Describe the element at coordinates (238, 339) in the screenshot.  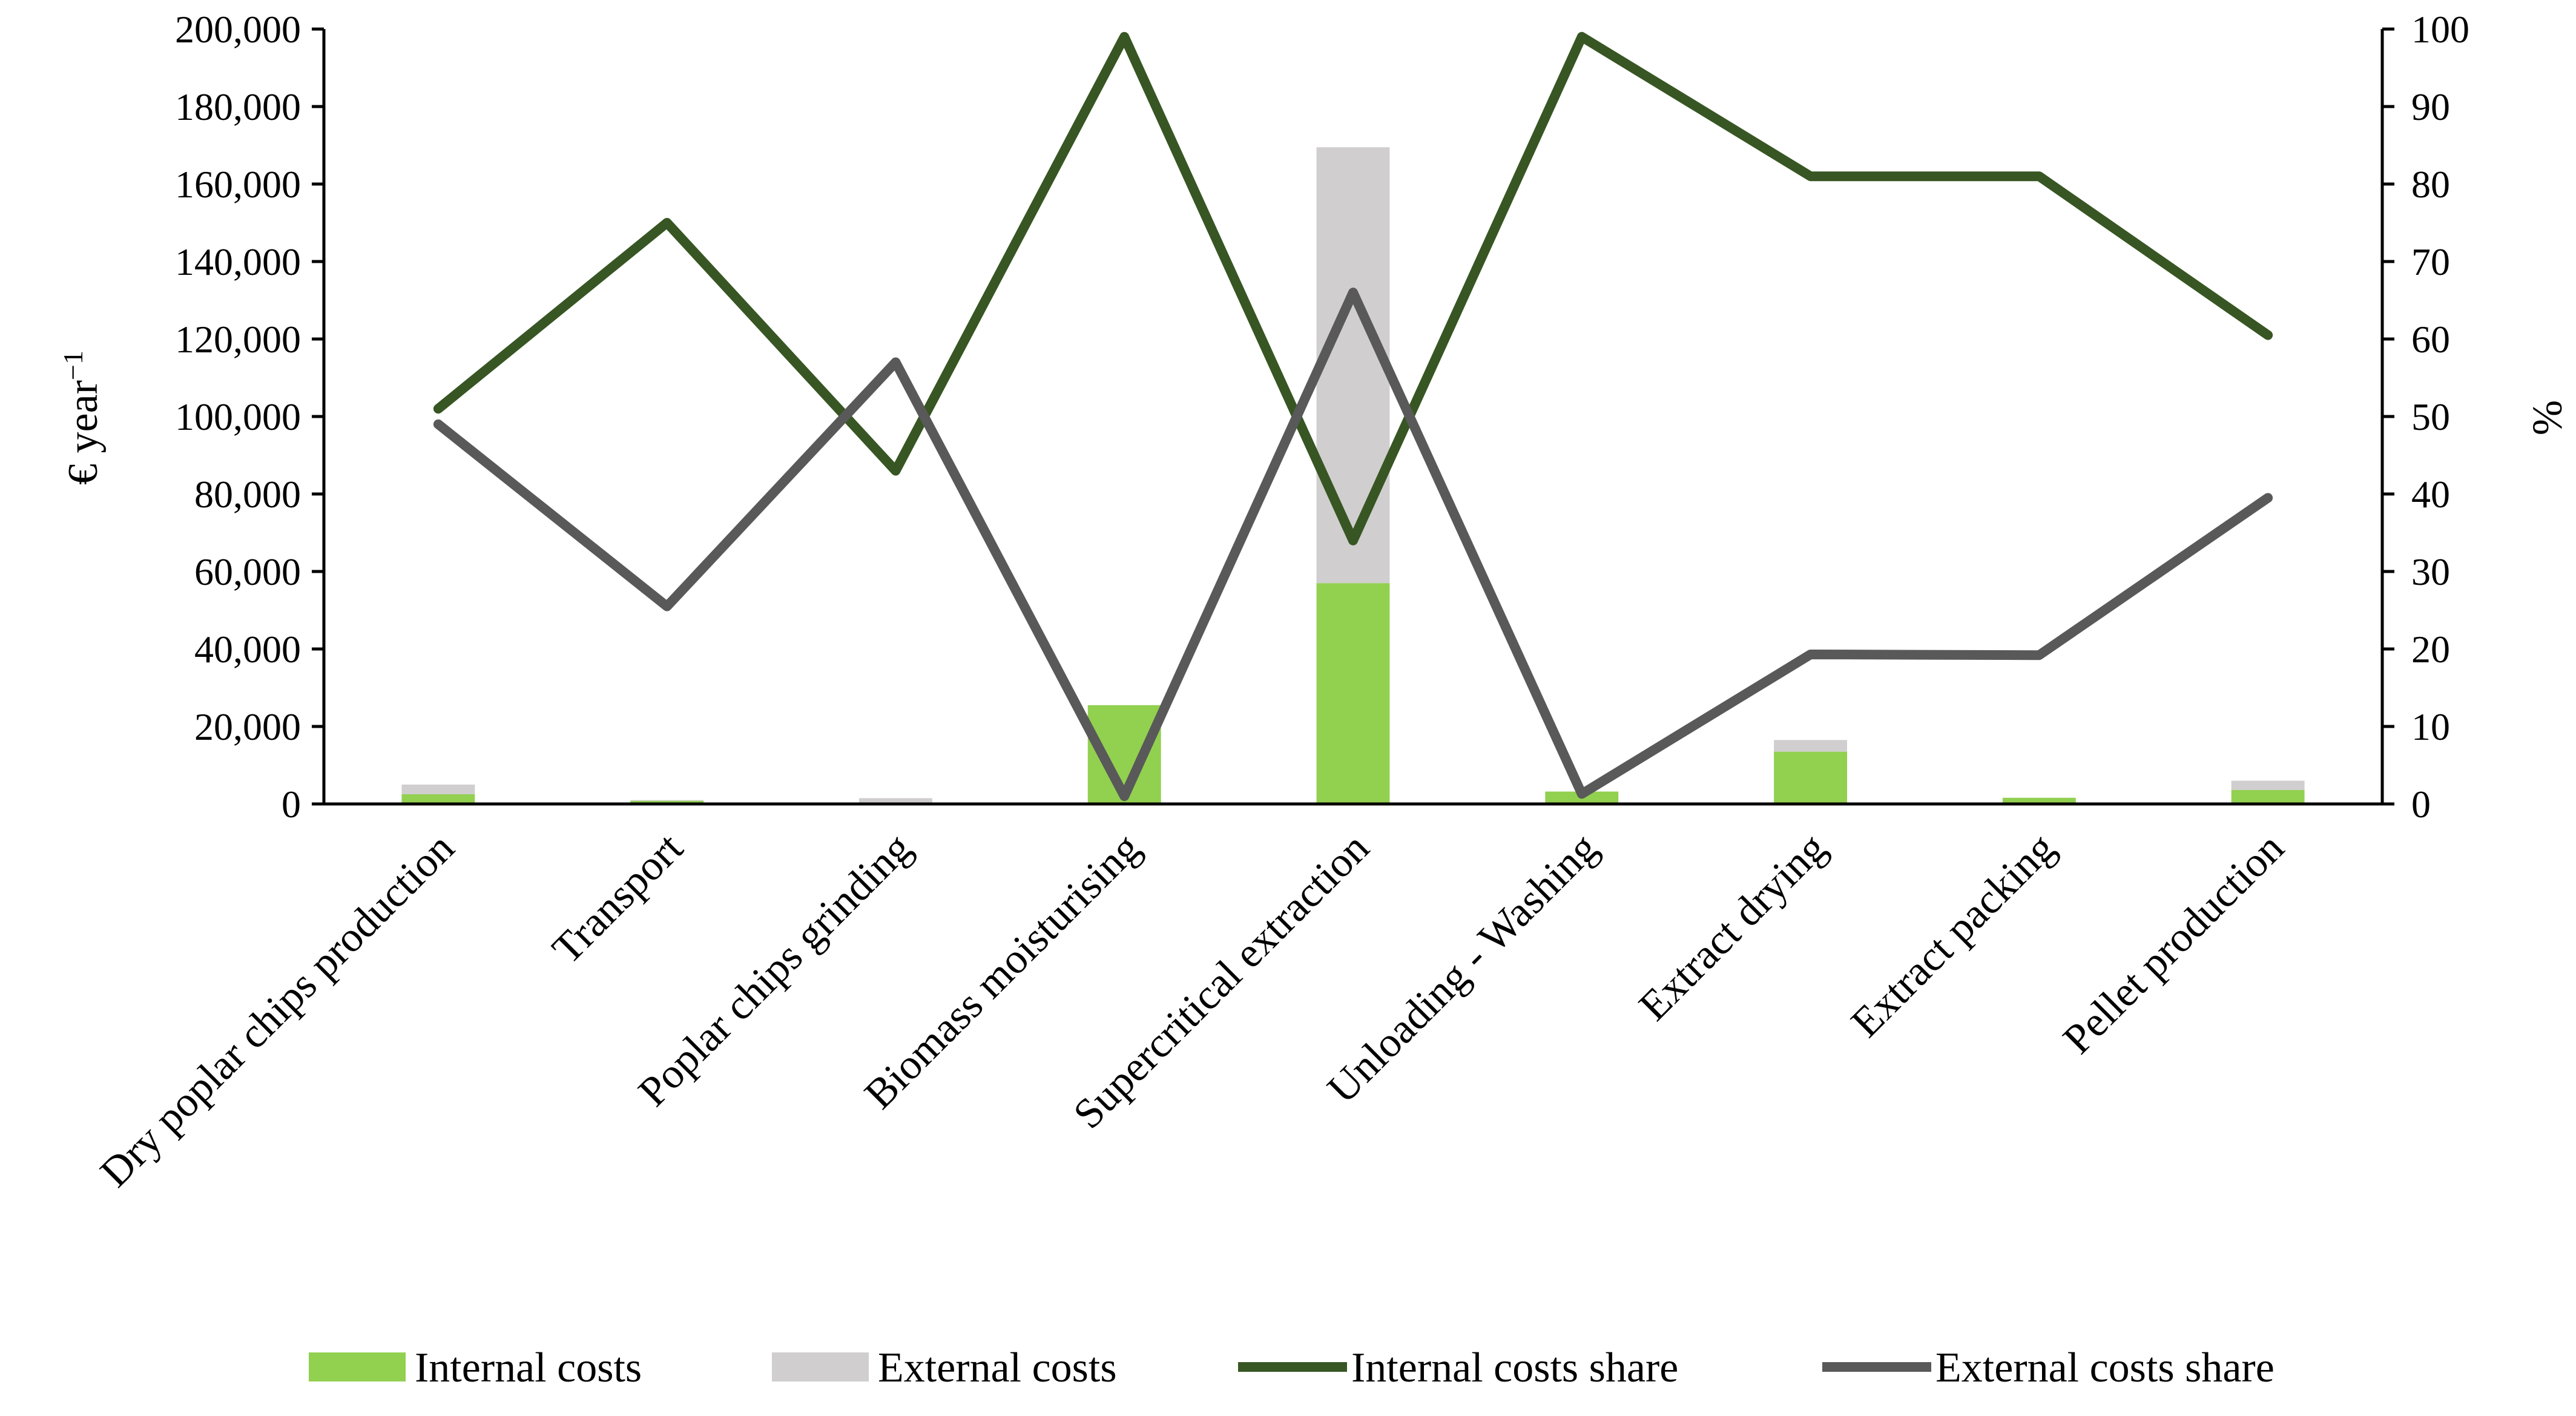
I see `left-tick-label: 120,000` at that location.